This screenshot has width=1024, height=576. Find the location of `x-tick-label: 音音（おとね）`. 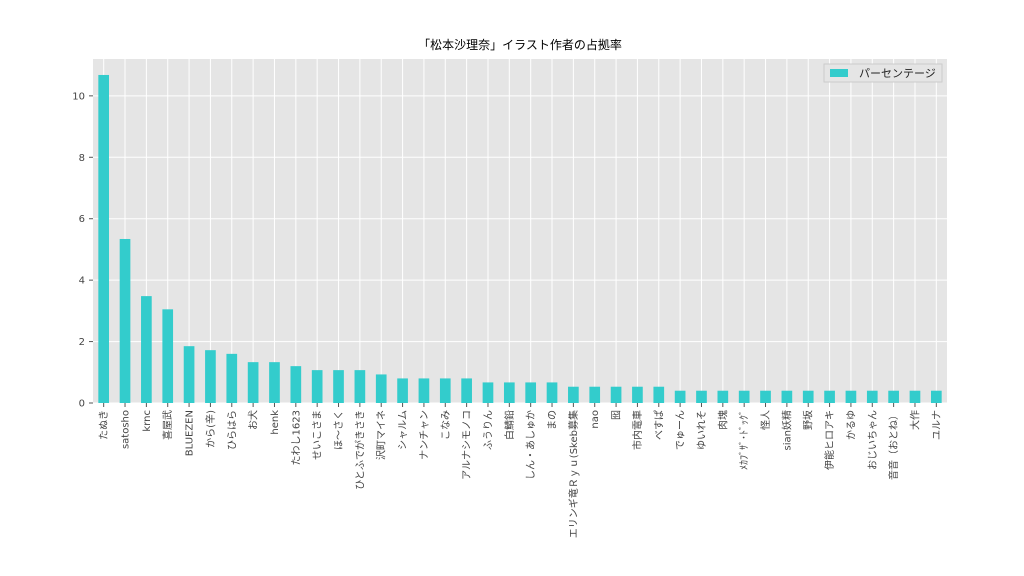

x-tick-label: 音音（おとね） is located at coordinates (893, 445).